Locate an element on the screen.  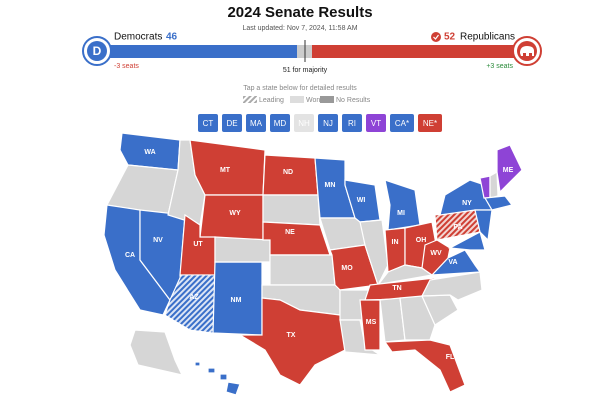
dem-change: -3 seats is located at coordinates (126, 66).